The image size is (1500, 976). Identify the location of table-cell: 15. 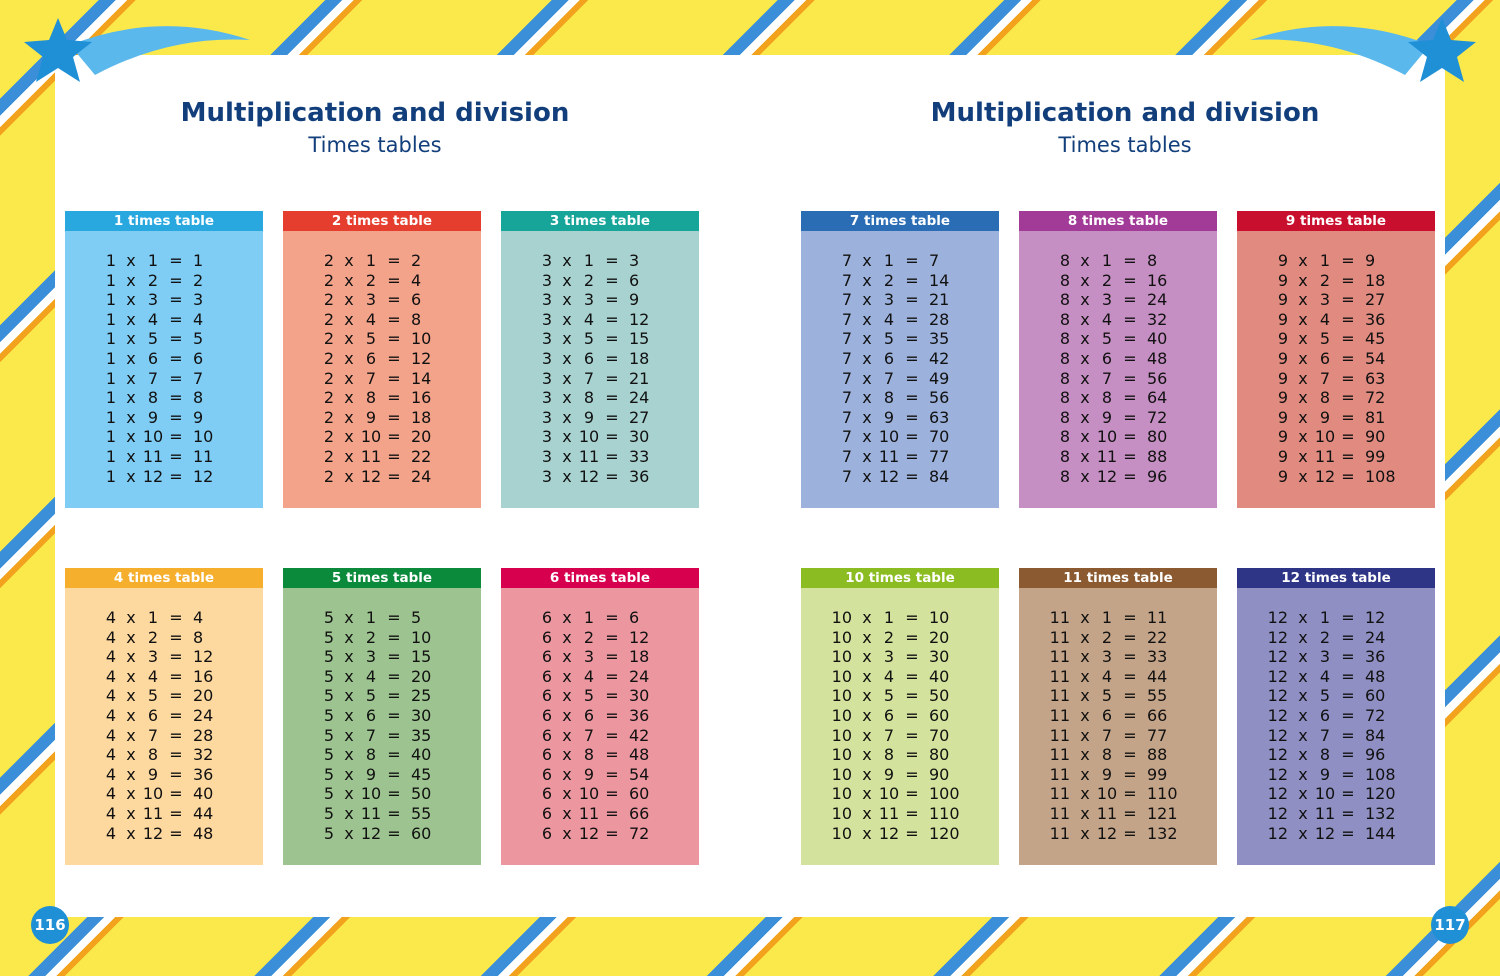
(421, 657).